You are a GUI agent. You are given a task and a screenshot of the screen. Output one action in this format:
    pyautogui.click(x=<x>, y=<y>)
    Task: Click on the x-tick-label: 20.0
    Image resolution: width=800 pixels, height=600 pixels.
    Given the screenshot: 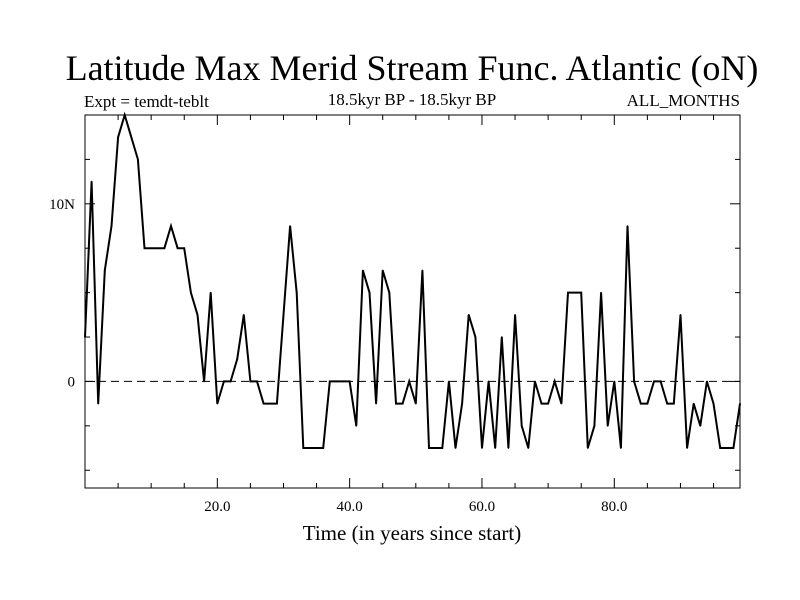 What is the action you would take?
    pyautogui.click(x=217, y=507)
    